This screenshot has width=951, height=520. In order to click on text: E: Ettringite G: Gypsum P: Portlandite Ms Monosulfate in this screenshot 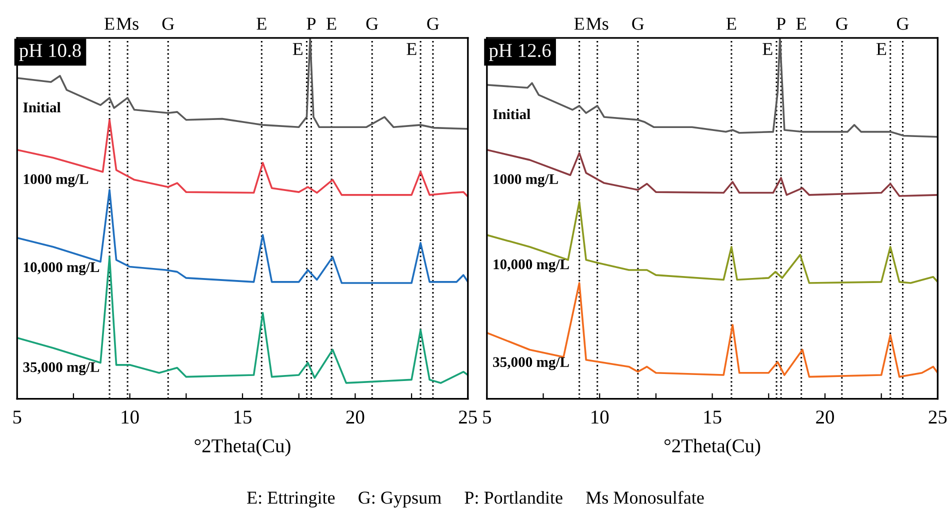, I will do `click(475, 499)`.